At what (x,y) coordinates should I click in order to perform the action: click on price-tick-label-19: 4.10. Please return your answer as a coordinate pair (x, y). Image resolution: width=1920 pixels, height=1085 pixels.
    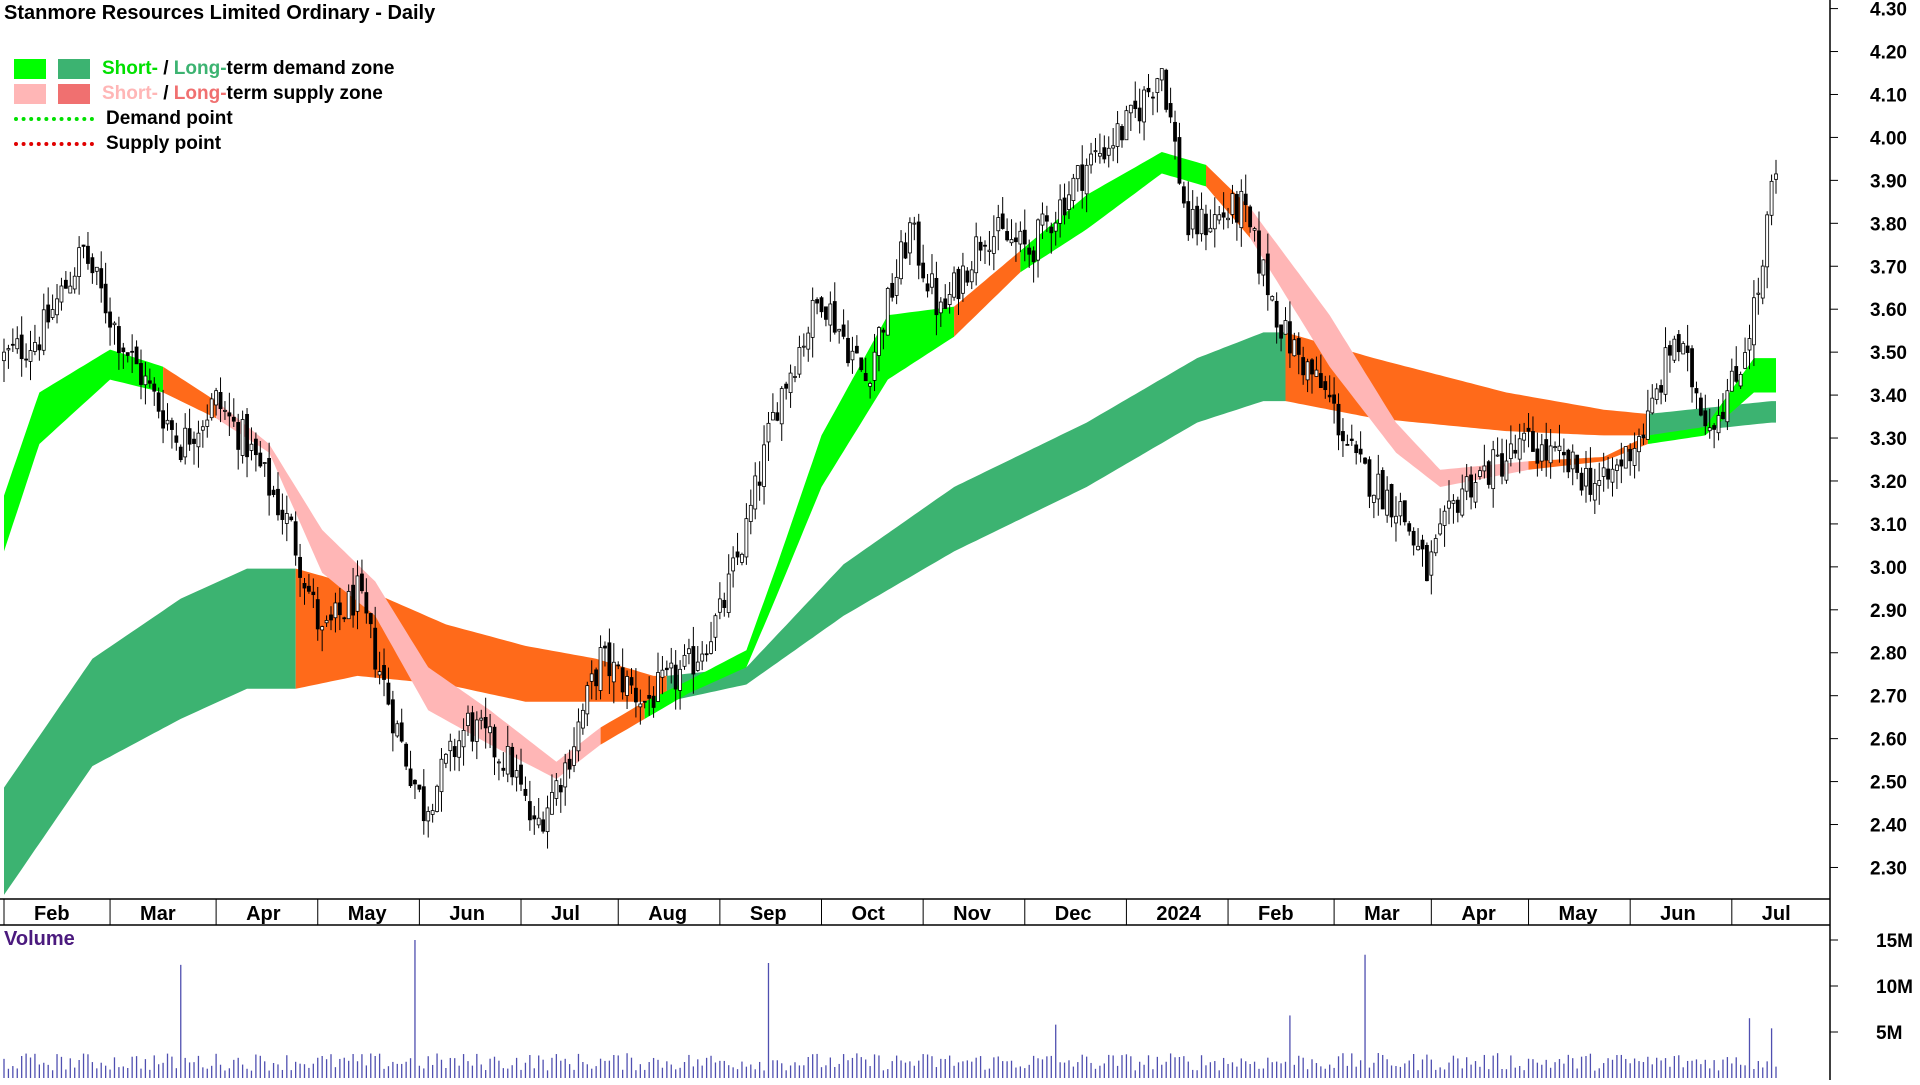
    Looking at the image, I should click on (1888, 95).